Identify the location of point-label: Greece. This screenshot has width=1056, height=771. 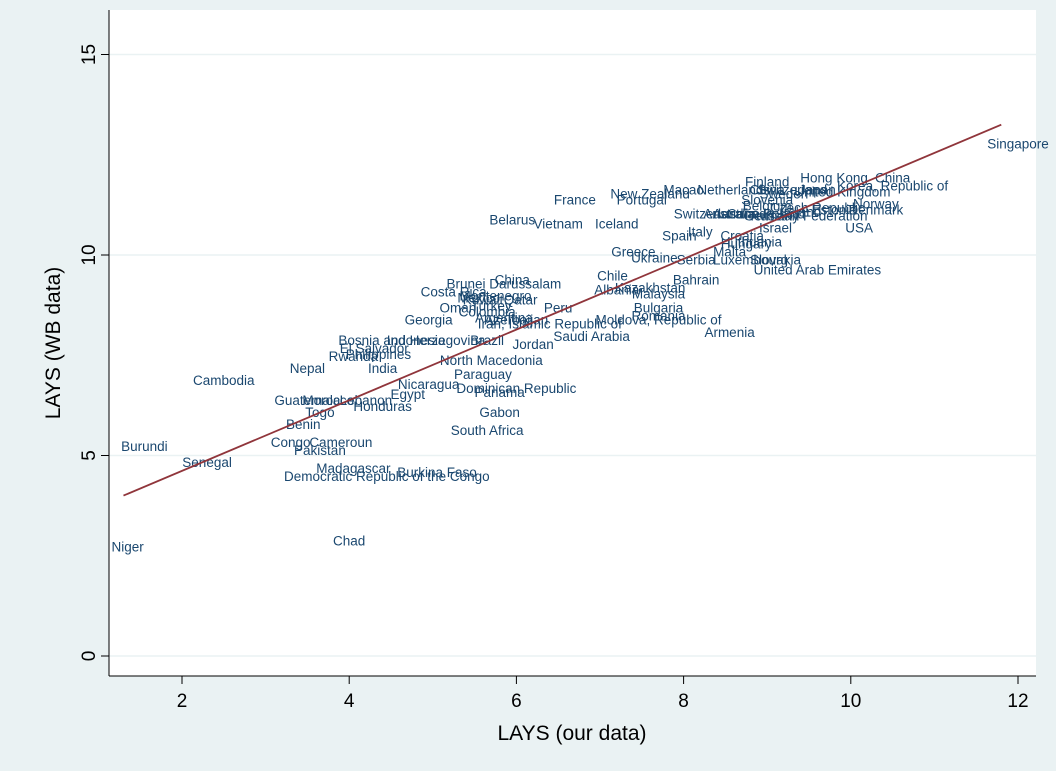
(633, 252).